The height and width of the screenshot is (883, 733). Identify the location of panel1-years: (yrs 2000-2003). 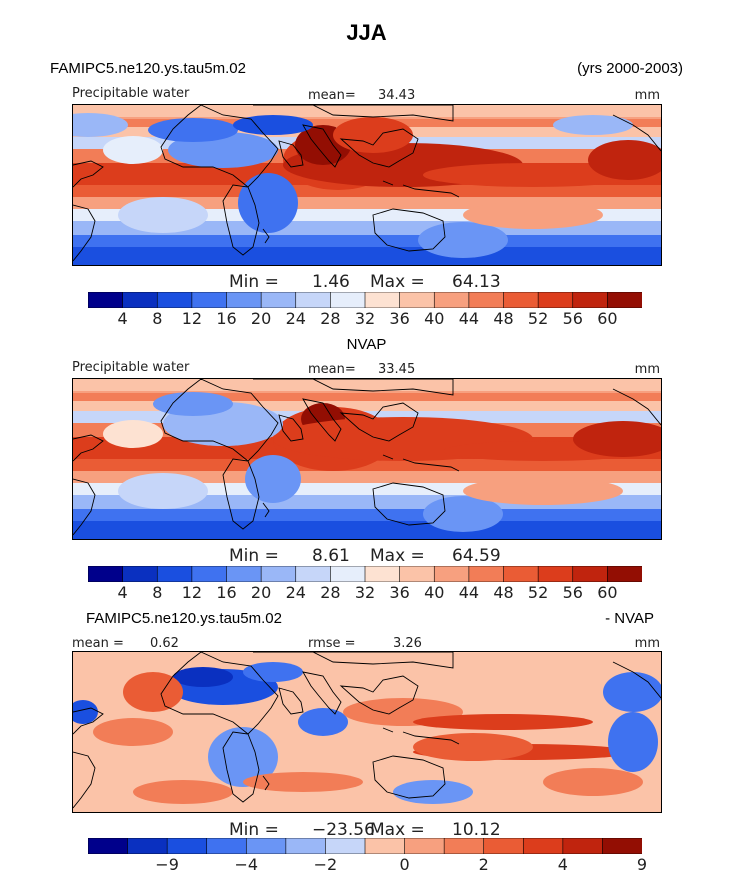
(630, 68).